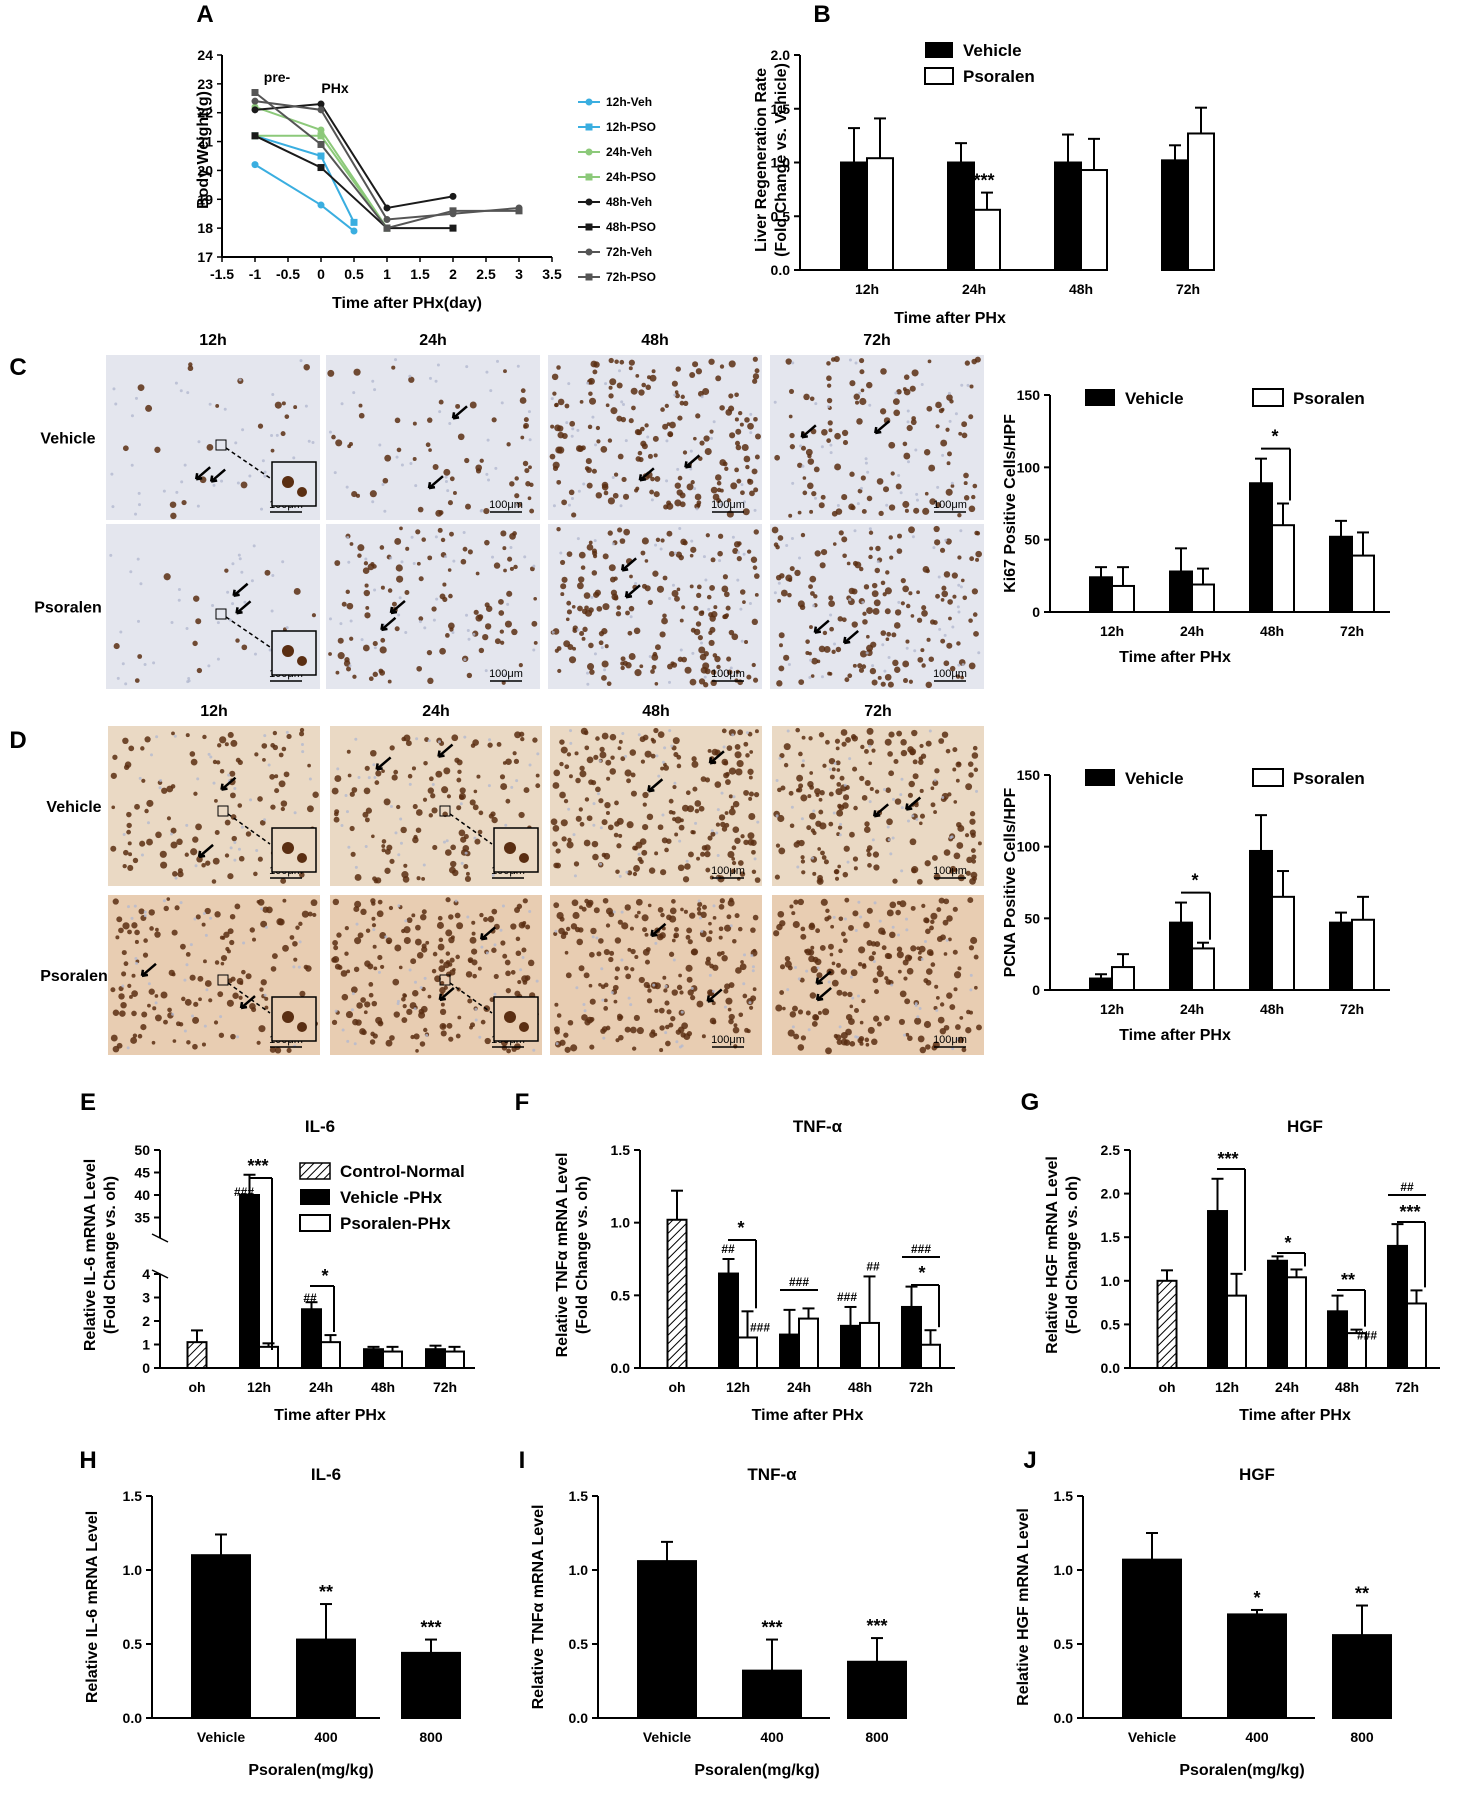 The image size is (1470, 1811). Describe the element at coordinates (88, 1102) in the screenshot. I see `panel-label-e: E` at that location.